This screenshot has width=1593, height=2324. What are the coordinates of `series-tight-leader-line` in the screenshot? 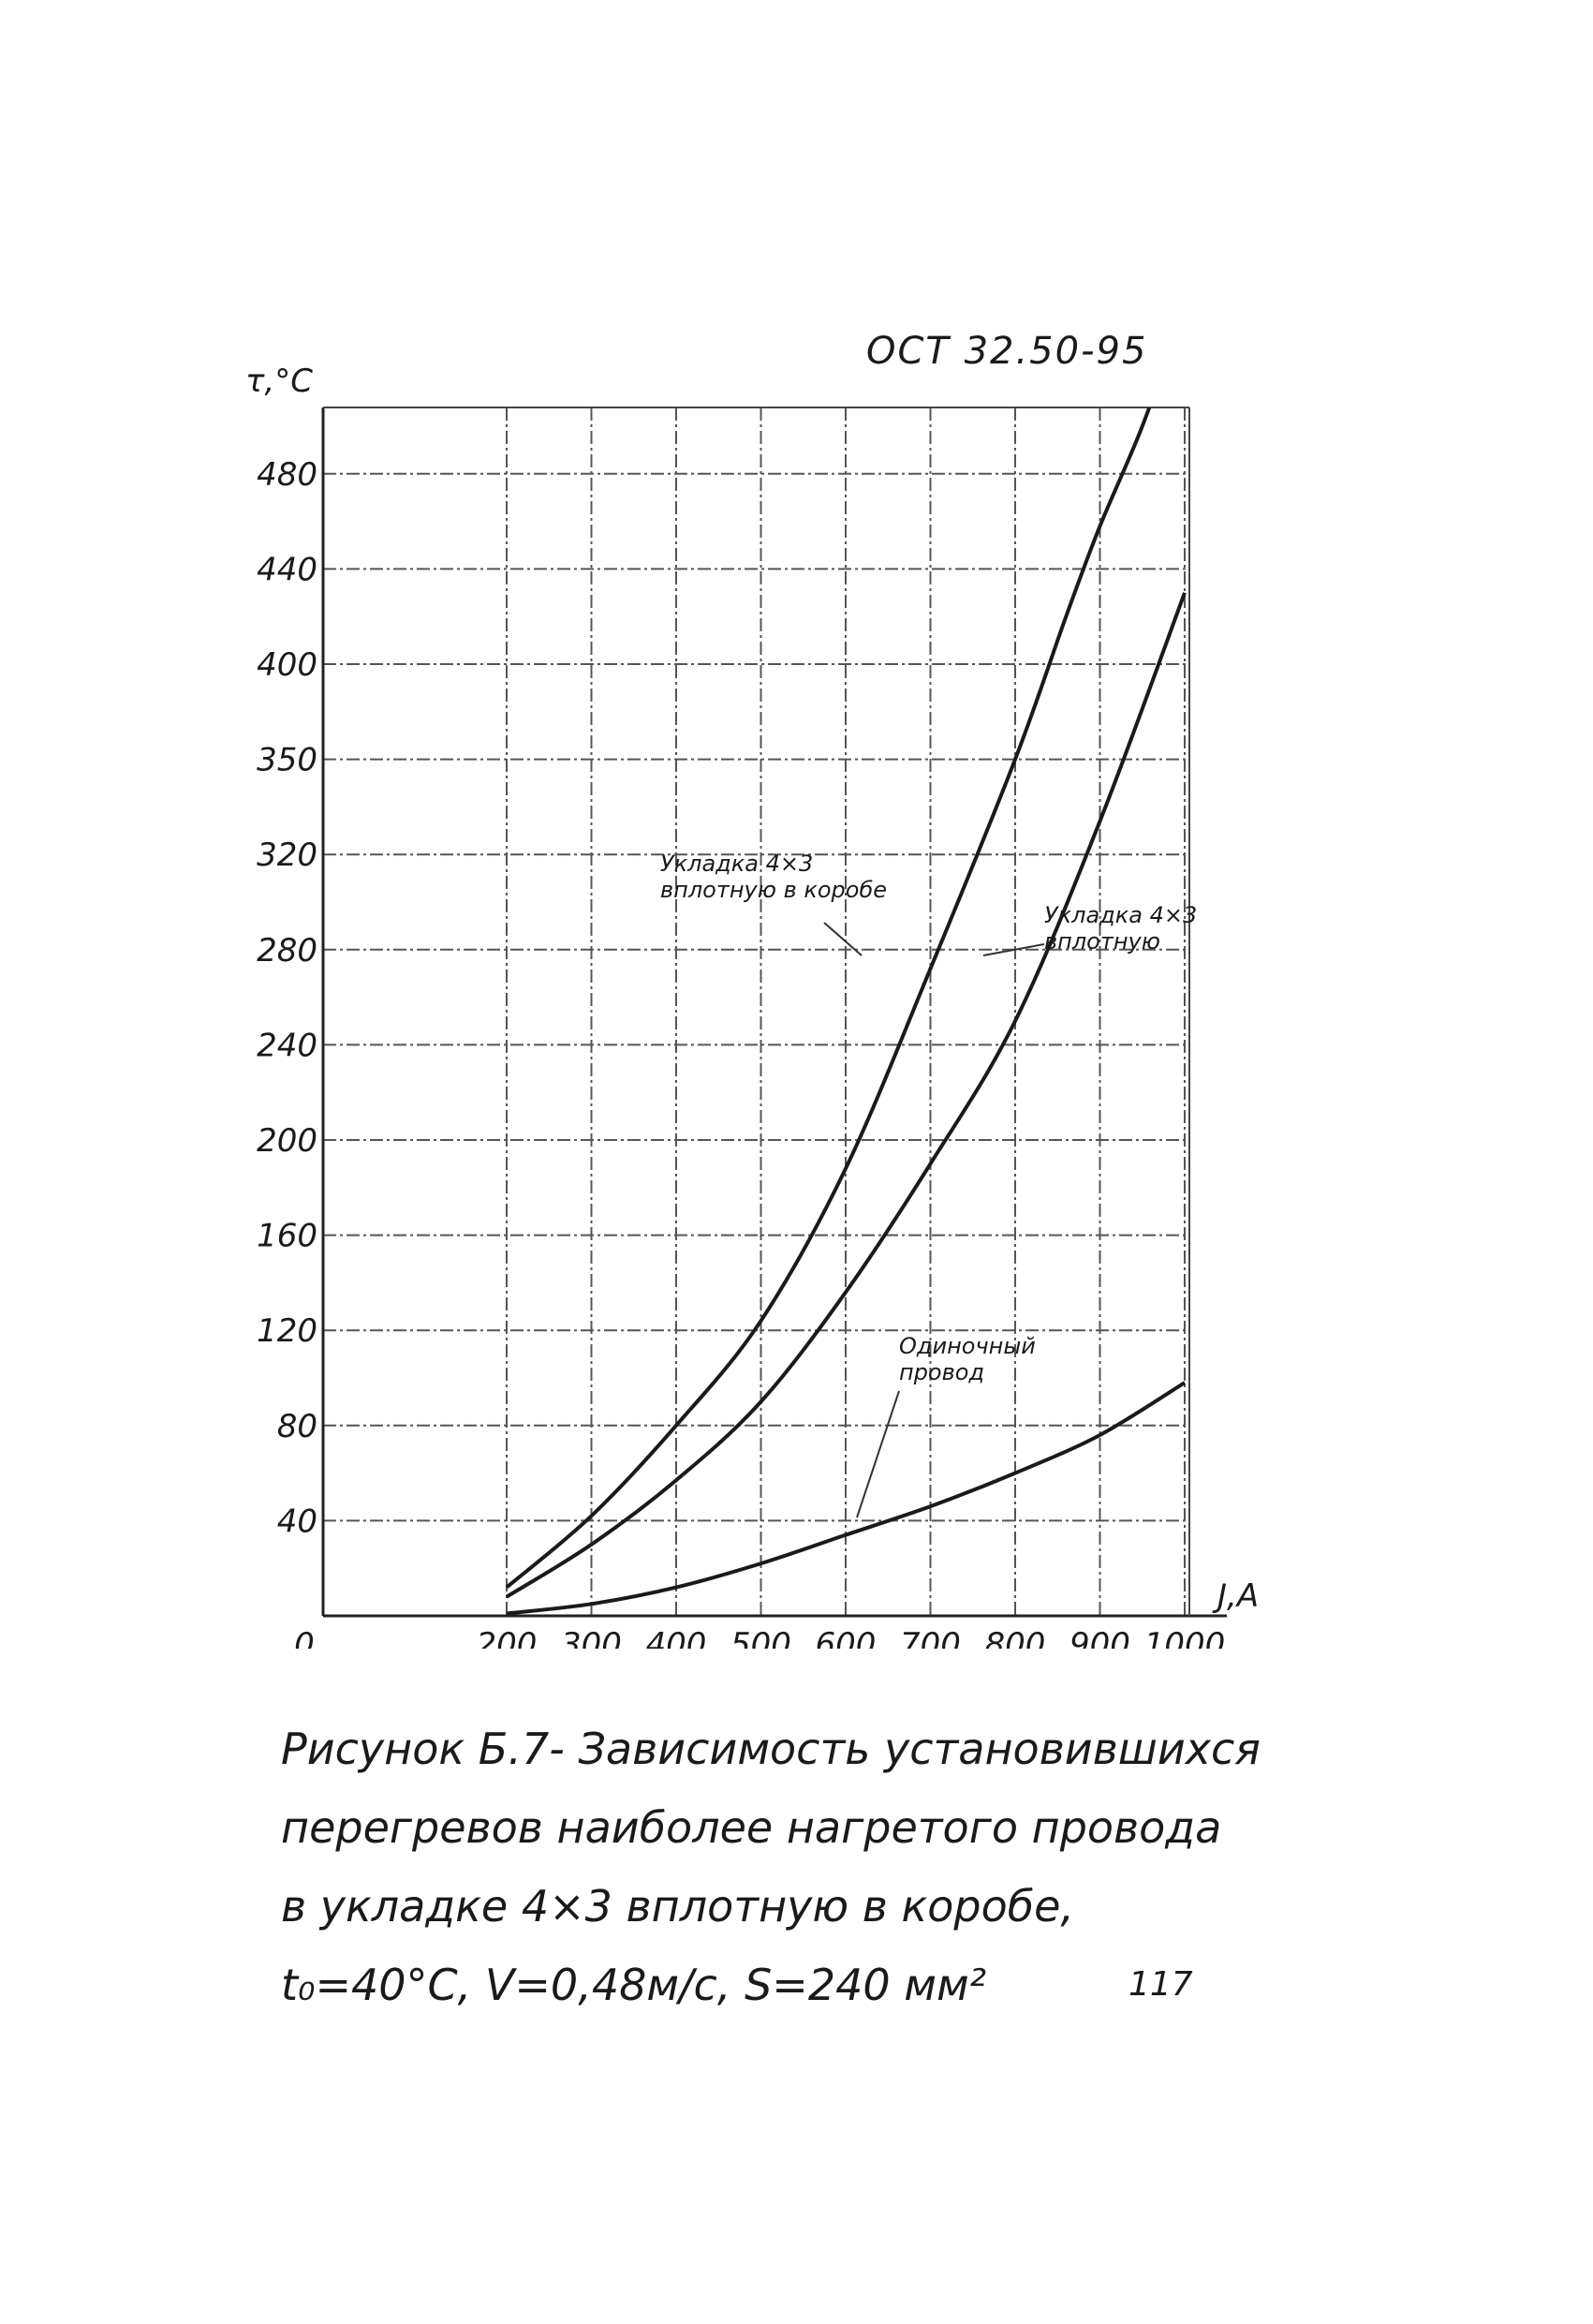 It's located at (1014, 950).